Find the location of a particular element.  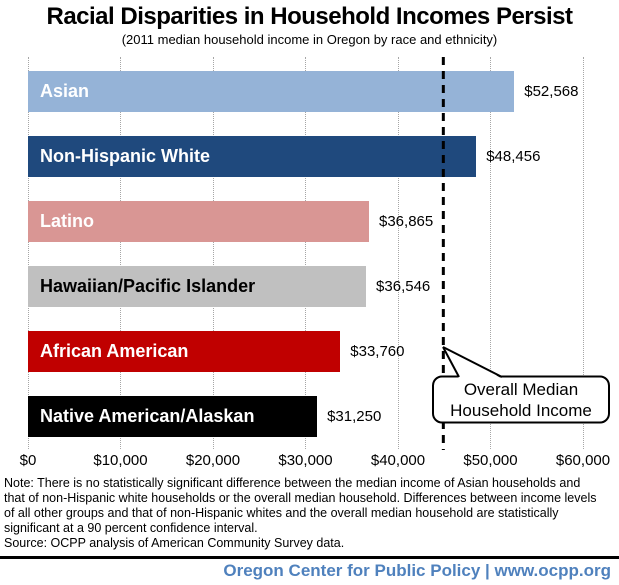

bar-african-american: African American is located at coordinates (184, 351).